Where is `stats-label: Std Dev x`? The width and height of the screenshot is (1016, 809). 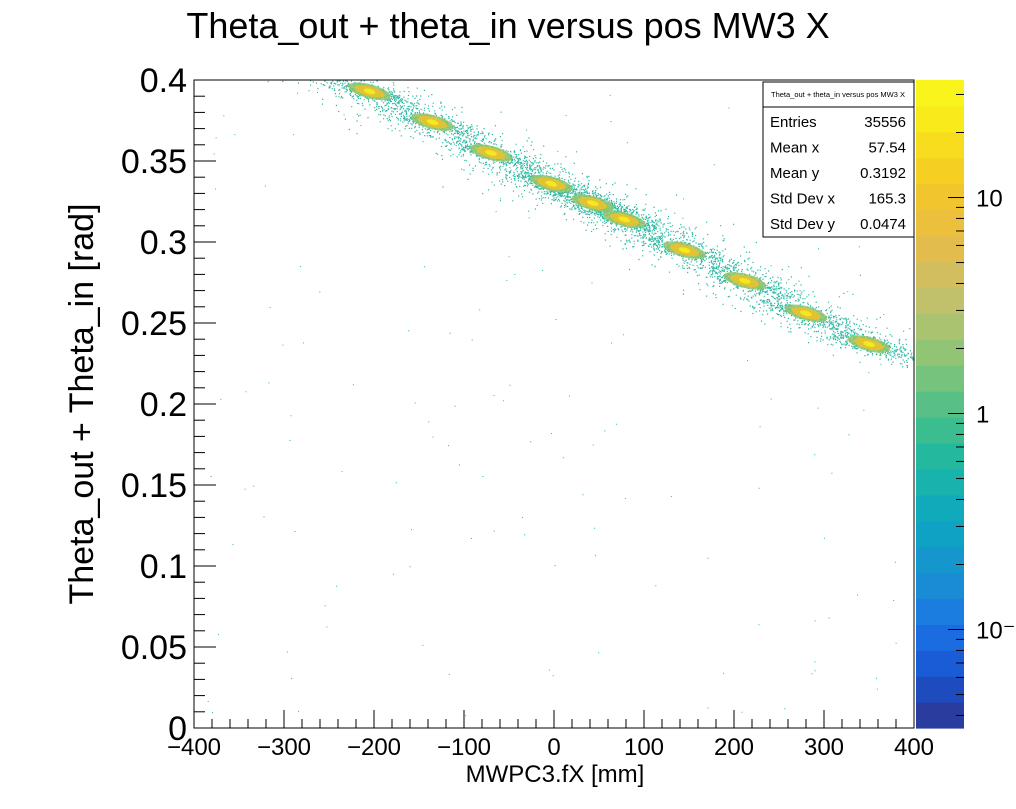
stats-label: Std Dev x is located at coordinates (803, 199).